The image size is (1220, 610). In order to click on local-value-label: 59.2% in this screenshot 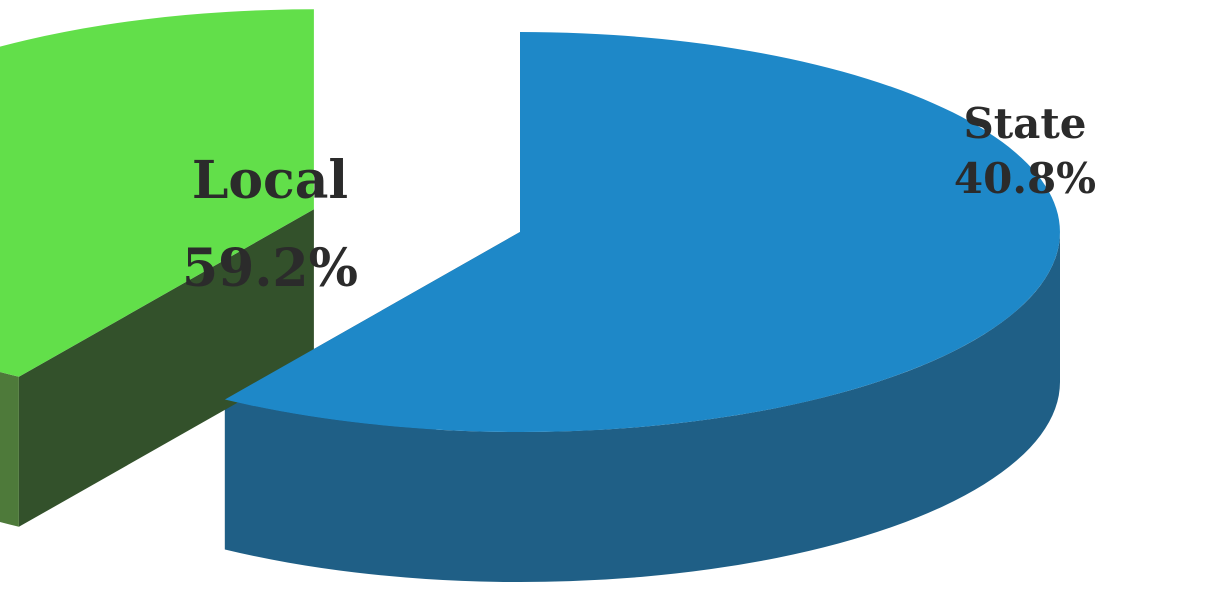, I will do `click(270, 268)`.